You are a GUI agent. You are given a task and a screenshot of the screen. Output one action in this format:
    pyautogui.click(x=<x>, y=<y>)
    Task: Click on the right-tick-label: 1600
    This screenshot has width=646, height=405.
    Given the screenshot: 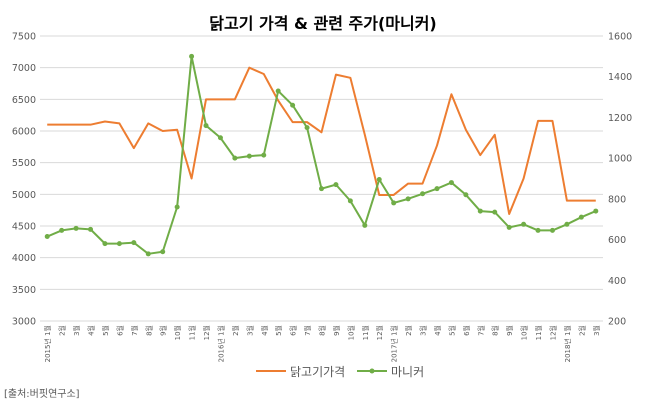 What is the action you would take?
    pyautogui.click(x=620, y=37)
    